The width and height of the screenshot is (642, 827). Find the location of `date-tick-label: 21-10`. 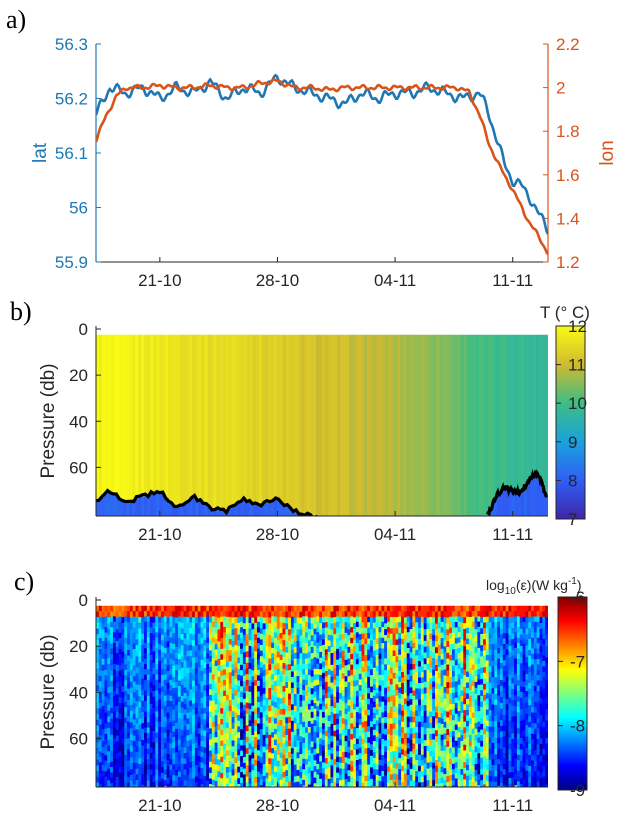

date-tick-label: 21-10 is located at coordinates (159, 534).